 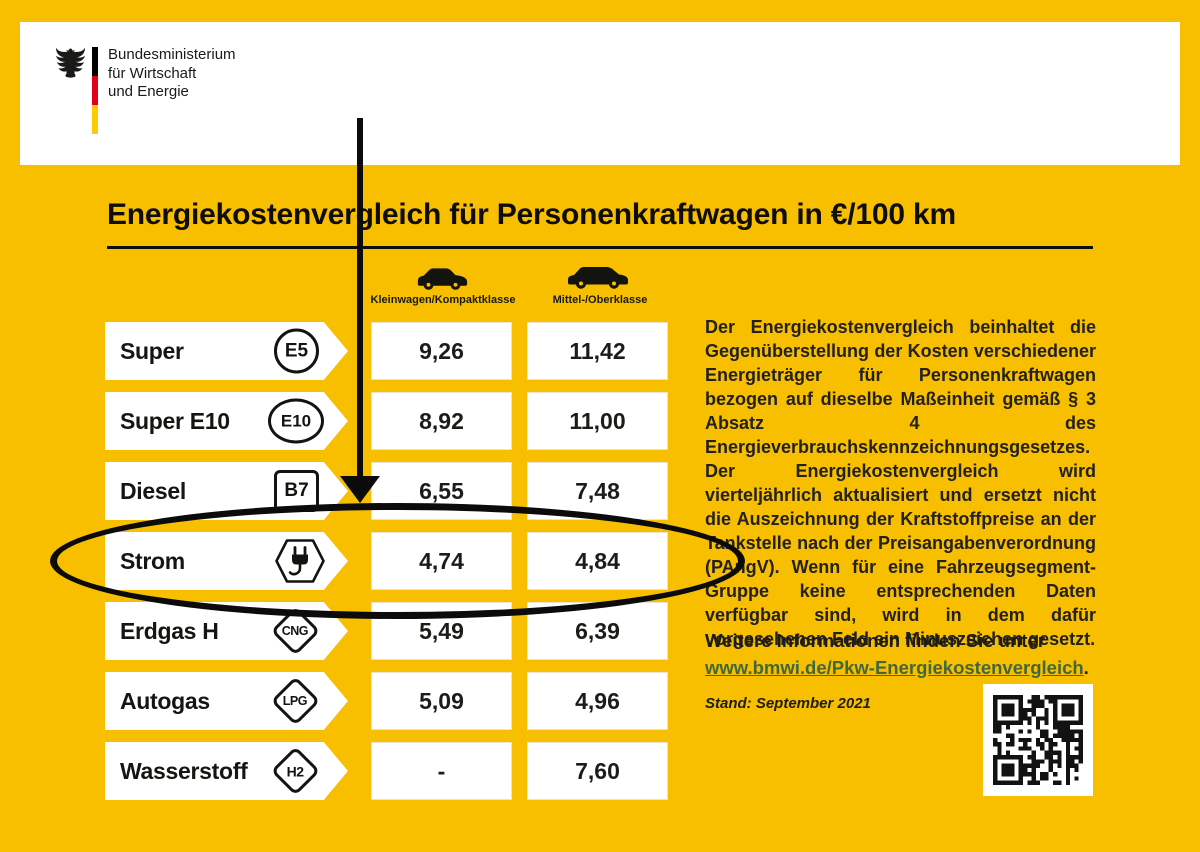 I want to click on column-label-kleinwagen: Kleinwagen/Kompaktklasse, so click(x=443, y=300).